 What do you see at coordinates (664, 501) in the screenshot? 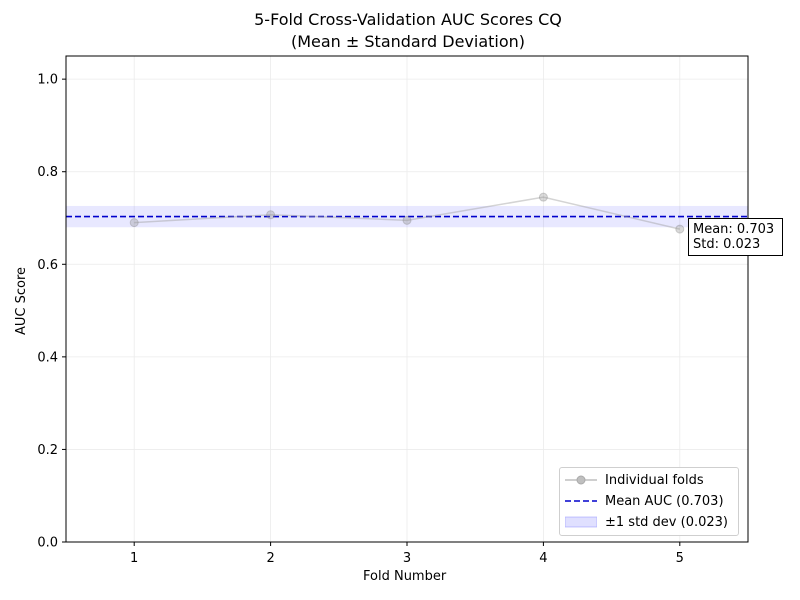
I see `legend-label-mean-auc: Mean AUC (0.703)` at bounding box center [664, 501].